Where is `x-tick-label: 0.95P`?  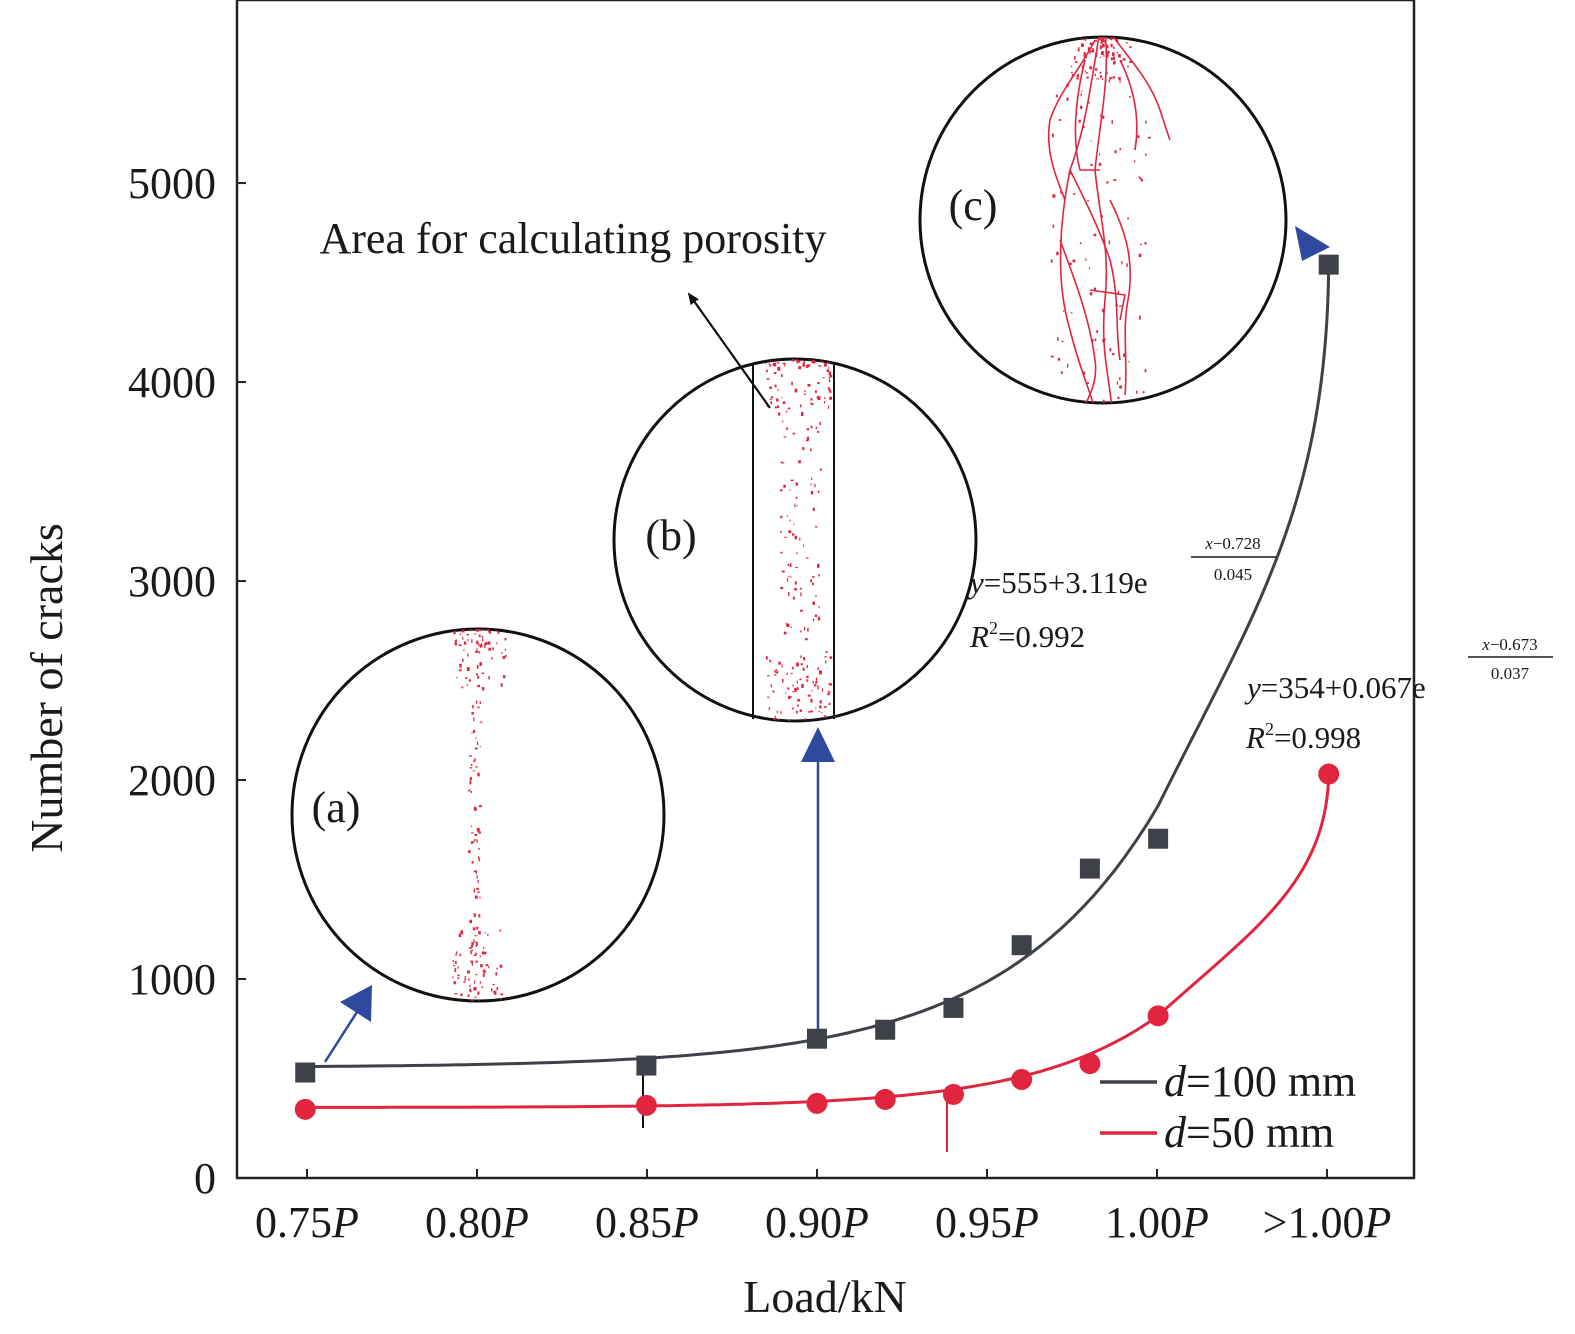 x-tick-label: 0.95P is located at coordinates (987, 1222).